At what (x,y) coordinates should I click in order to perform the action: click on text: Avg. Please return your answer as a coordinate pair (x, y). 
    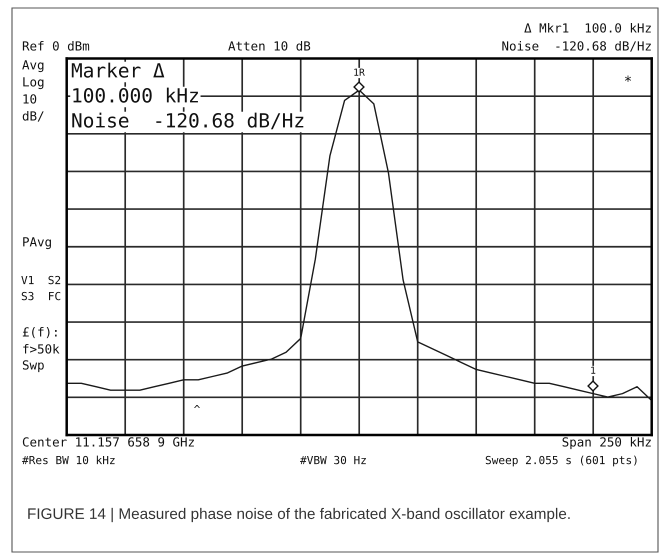
    Looking at the image, I should click on (33, 66).